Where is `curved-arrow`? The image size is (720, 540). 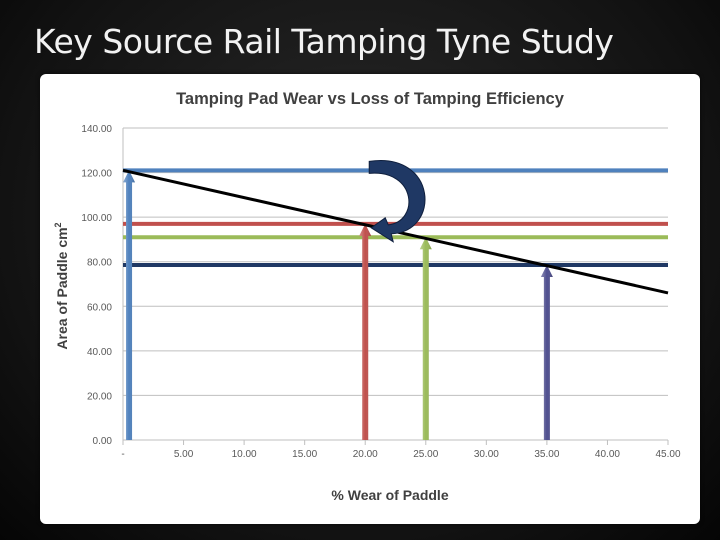 curved-arrow is located at coordinates (397, 201).